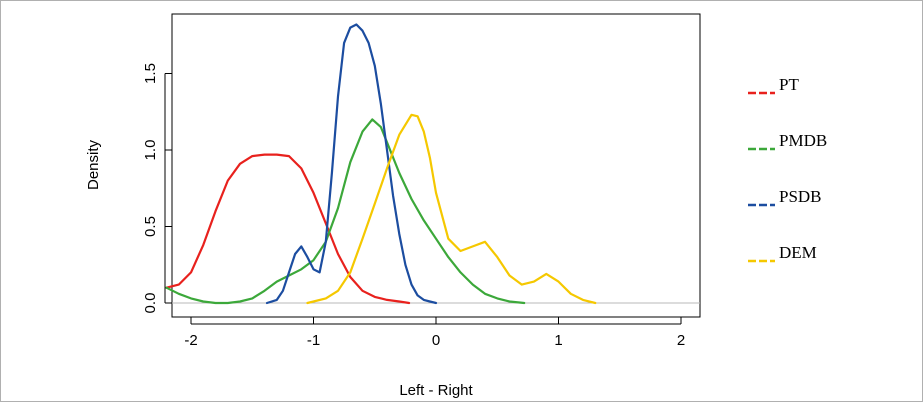 The image size is (923, 402). Describe the element at coordinates (558, 340) in the screenshot. I see `x-tick-label: 1` at that location.